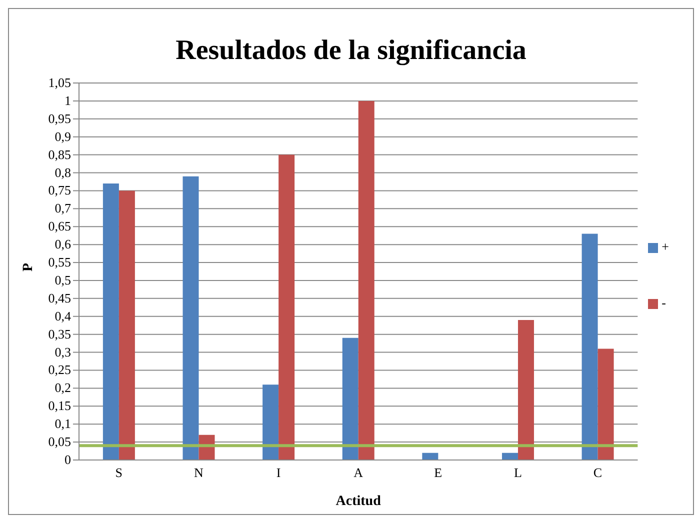  Describe the element at coordinates (67, 100) in the screenshot. I see `y-tick-label: 1` at that location.